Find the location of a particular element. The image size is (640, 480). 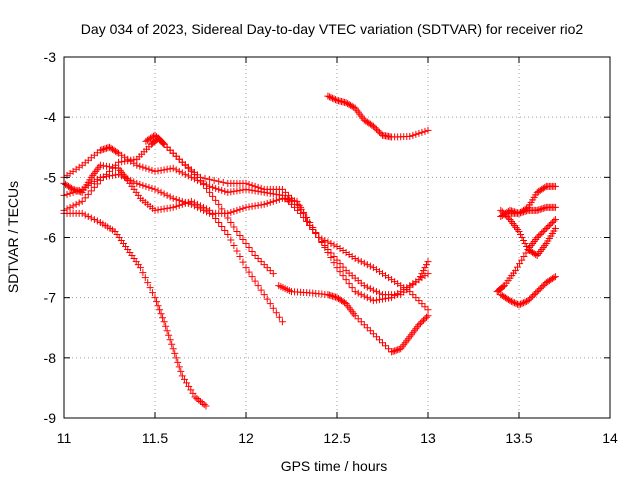

x-tick-label: 13 is located at coordinates (428, 438).